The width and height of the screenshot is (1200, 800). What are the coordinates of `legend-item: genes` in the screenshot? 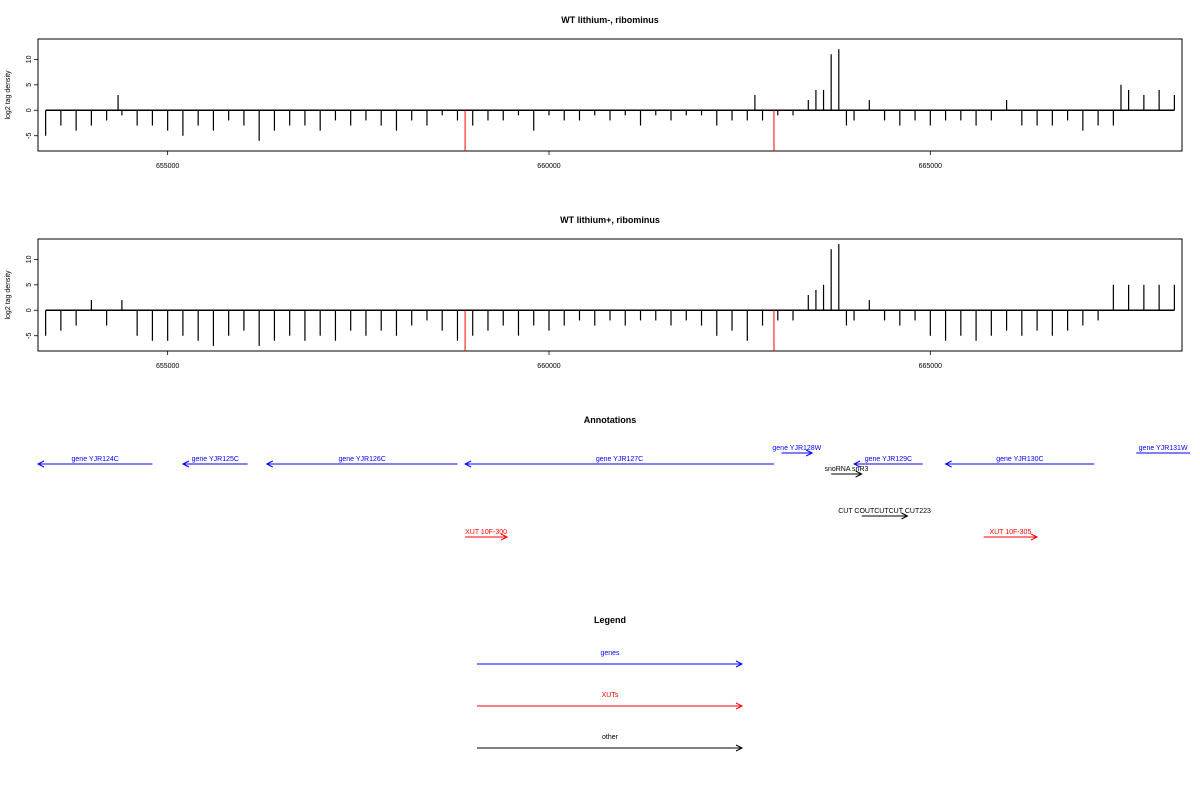 It's located at (610, 659).